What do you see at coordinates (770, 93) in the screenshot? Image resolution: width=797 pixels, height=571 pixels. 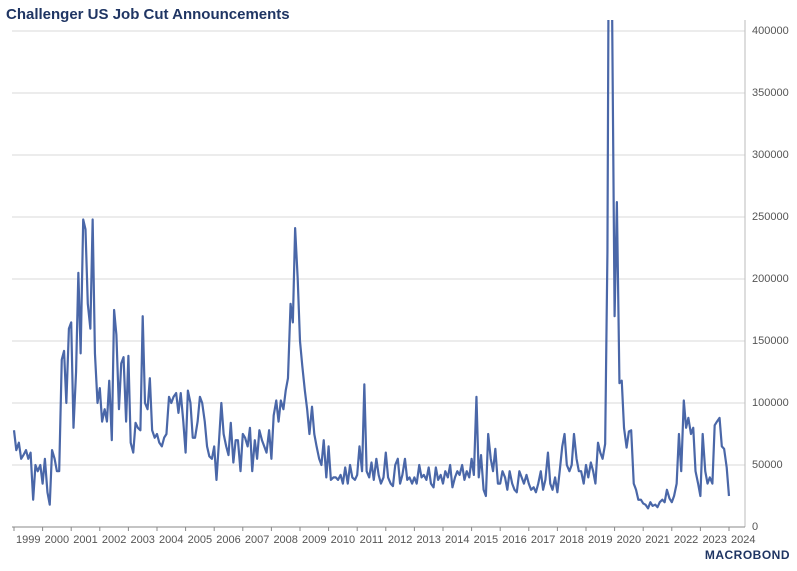 I see `y-tick-label: 350000` at bounding box center [770, 93].